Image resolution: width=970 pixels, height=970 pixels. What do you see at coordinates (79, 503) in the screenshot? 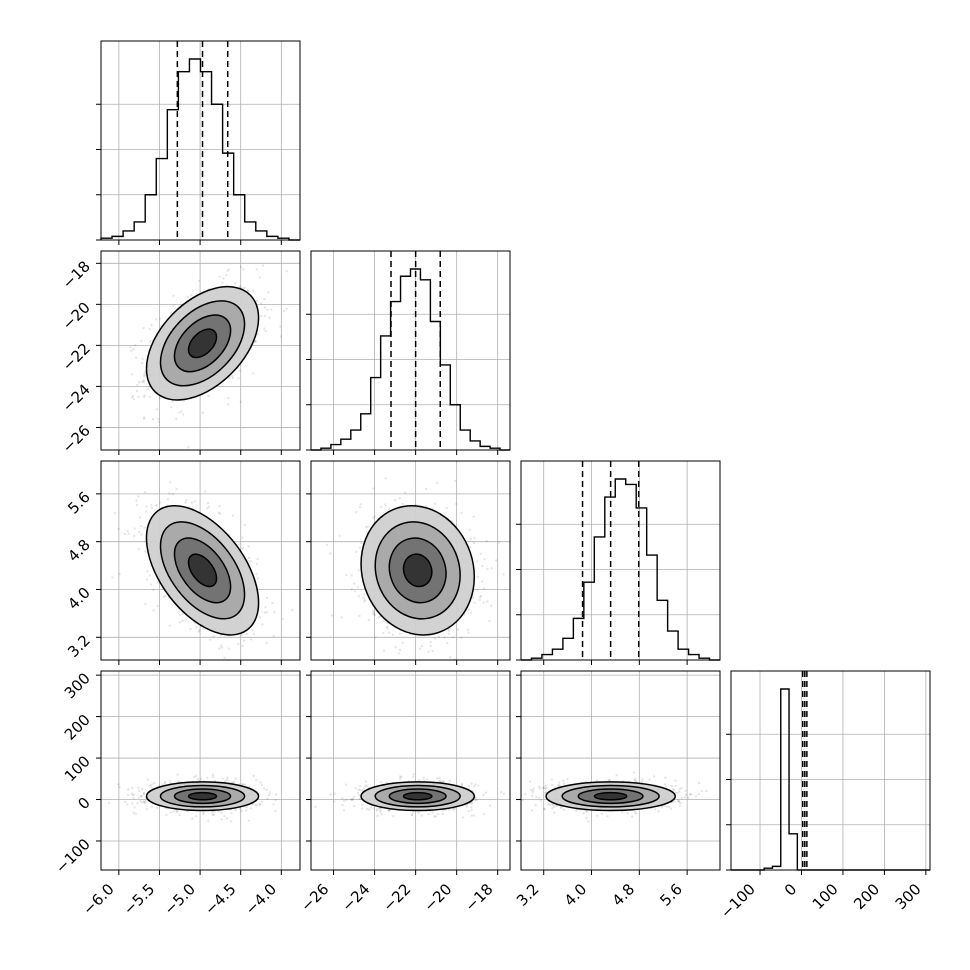
I see `y-tick-label: 5.6` at bounding box center [79, 503].